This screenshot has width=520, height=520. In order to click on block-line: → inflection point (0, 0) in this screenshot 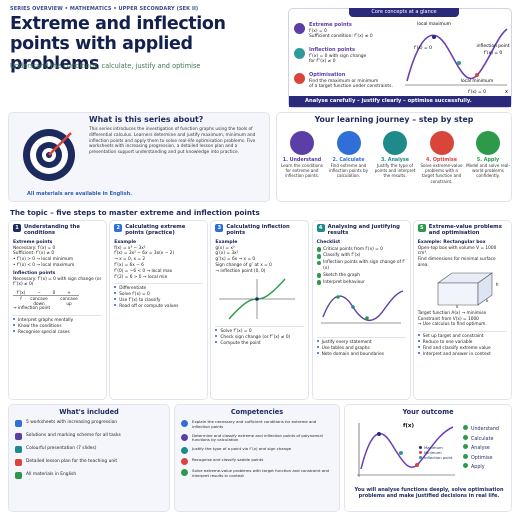, I will do `click(240, 271)`.